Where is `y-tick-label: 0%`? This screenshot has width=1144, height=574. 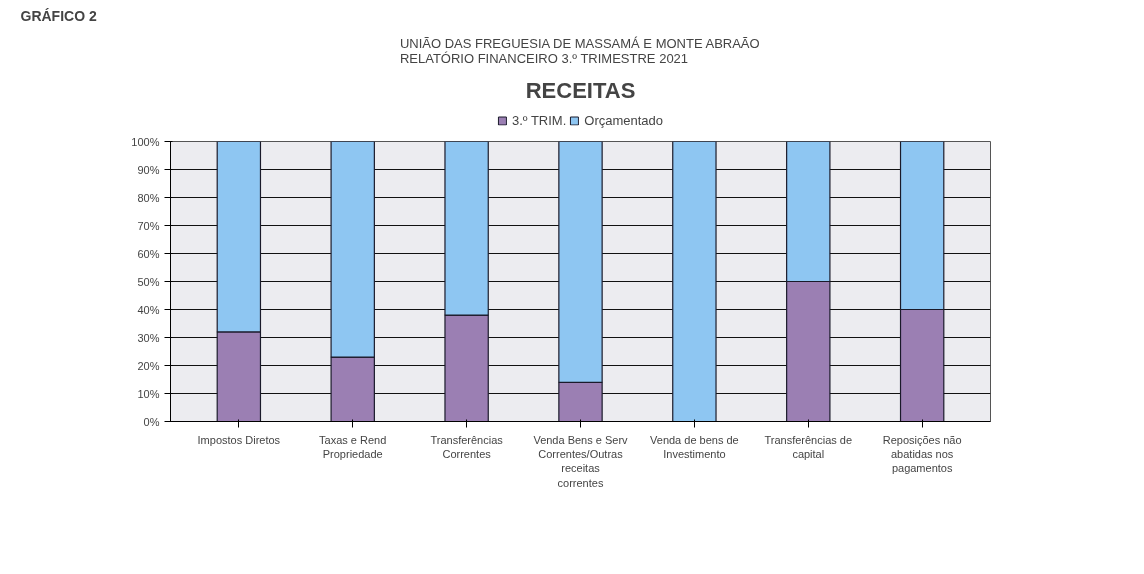
y-tick-label: 0% is located at coordinates (151, 421).